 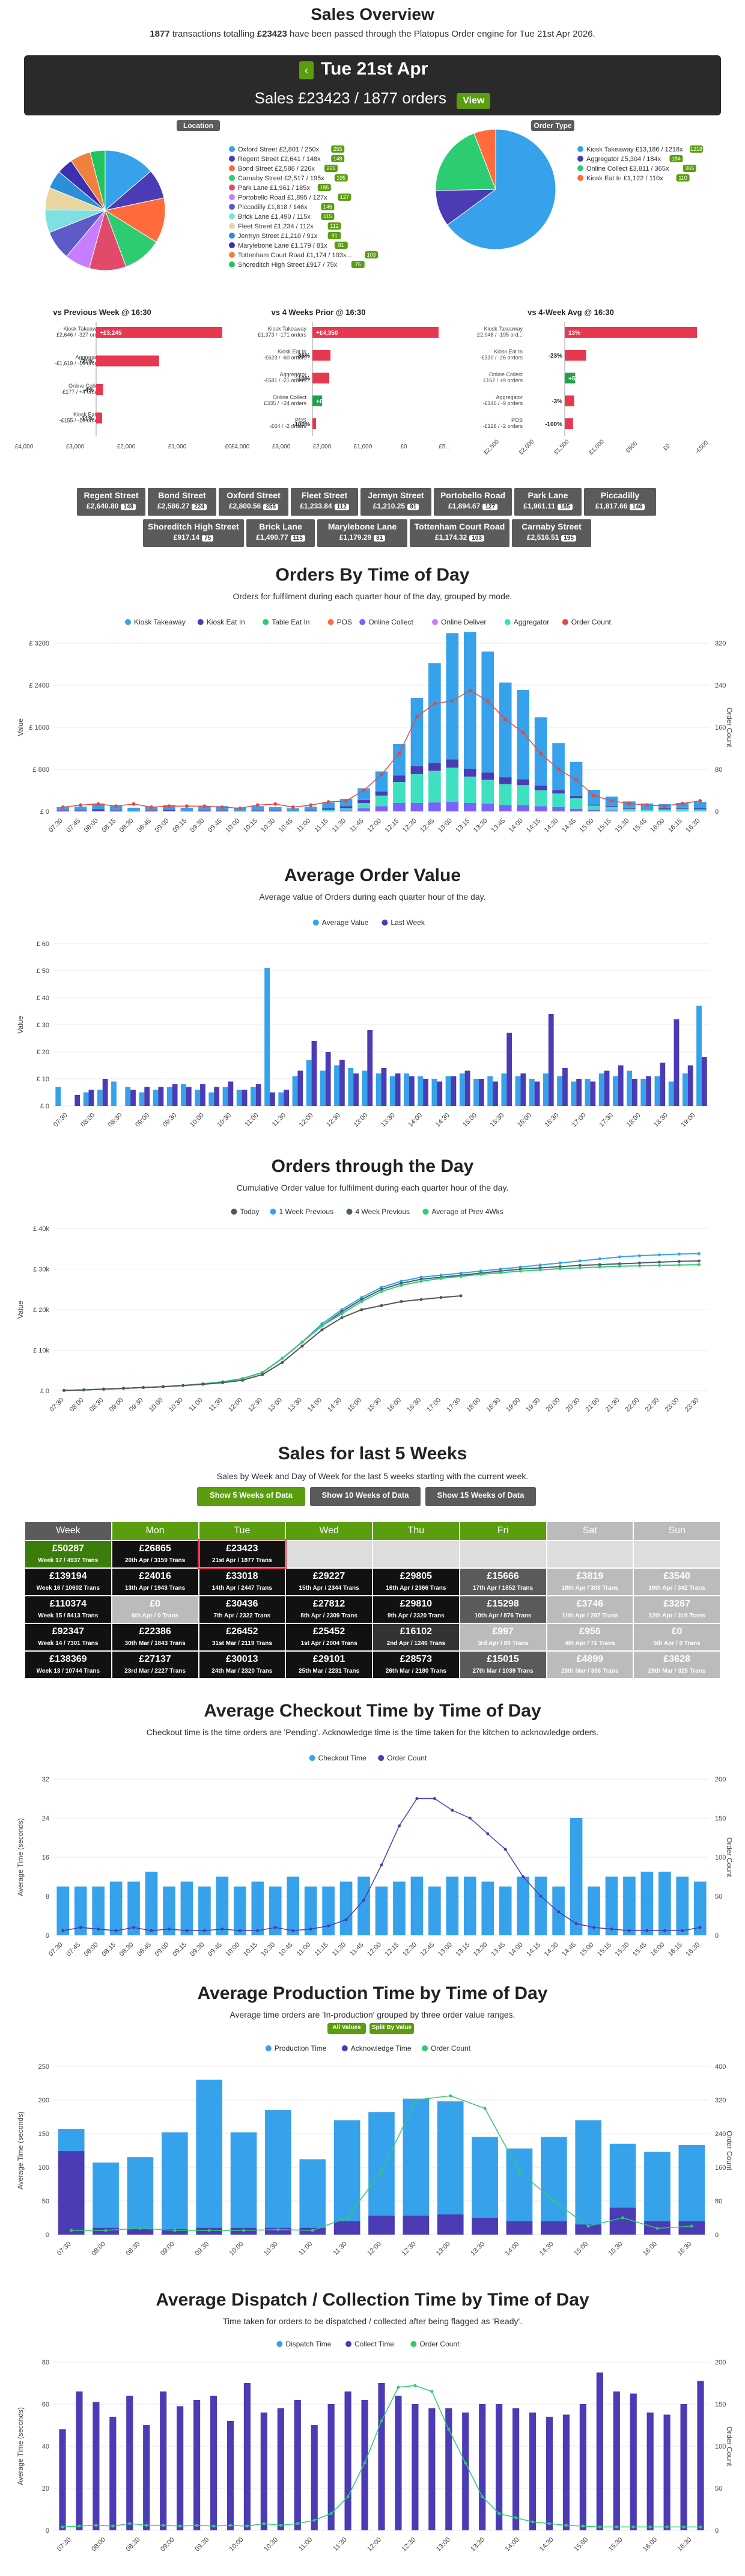 What do you see at coordinates (305, 2249) in the screenshot?
I see `x-tick: 11:00` at bounding box center [305, 2249].